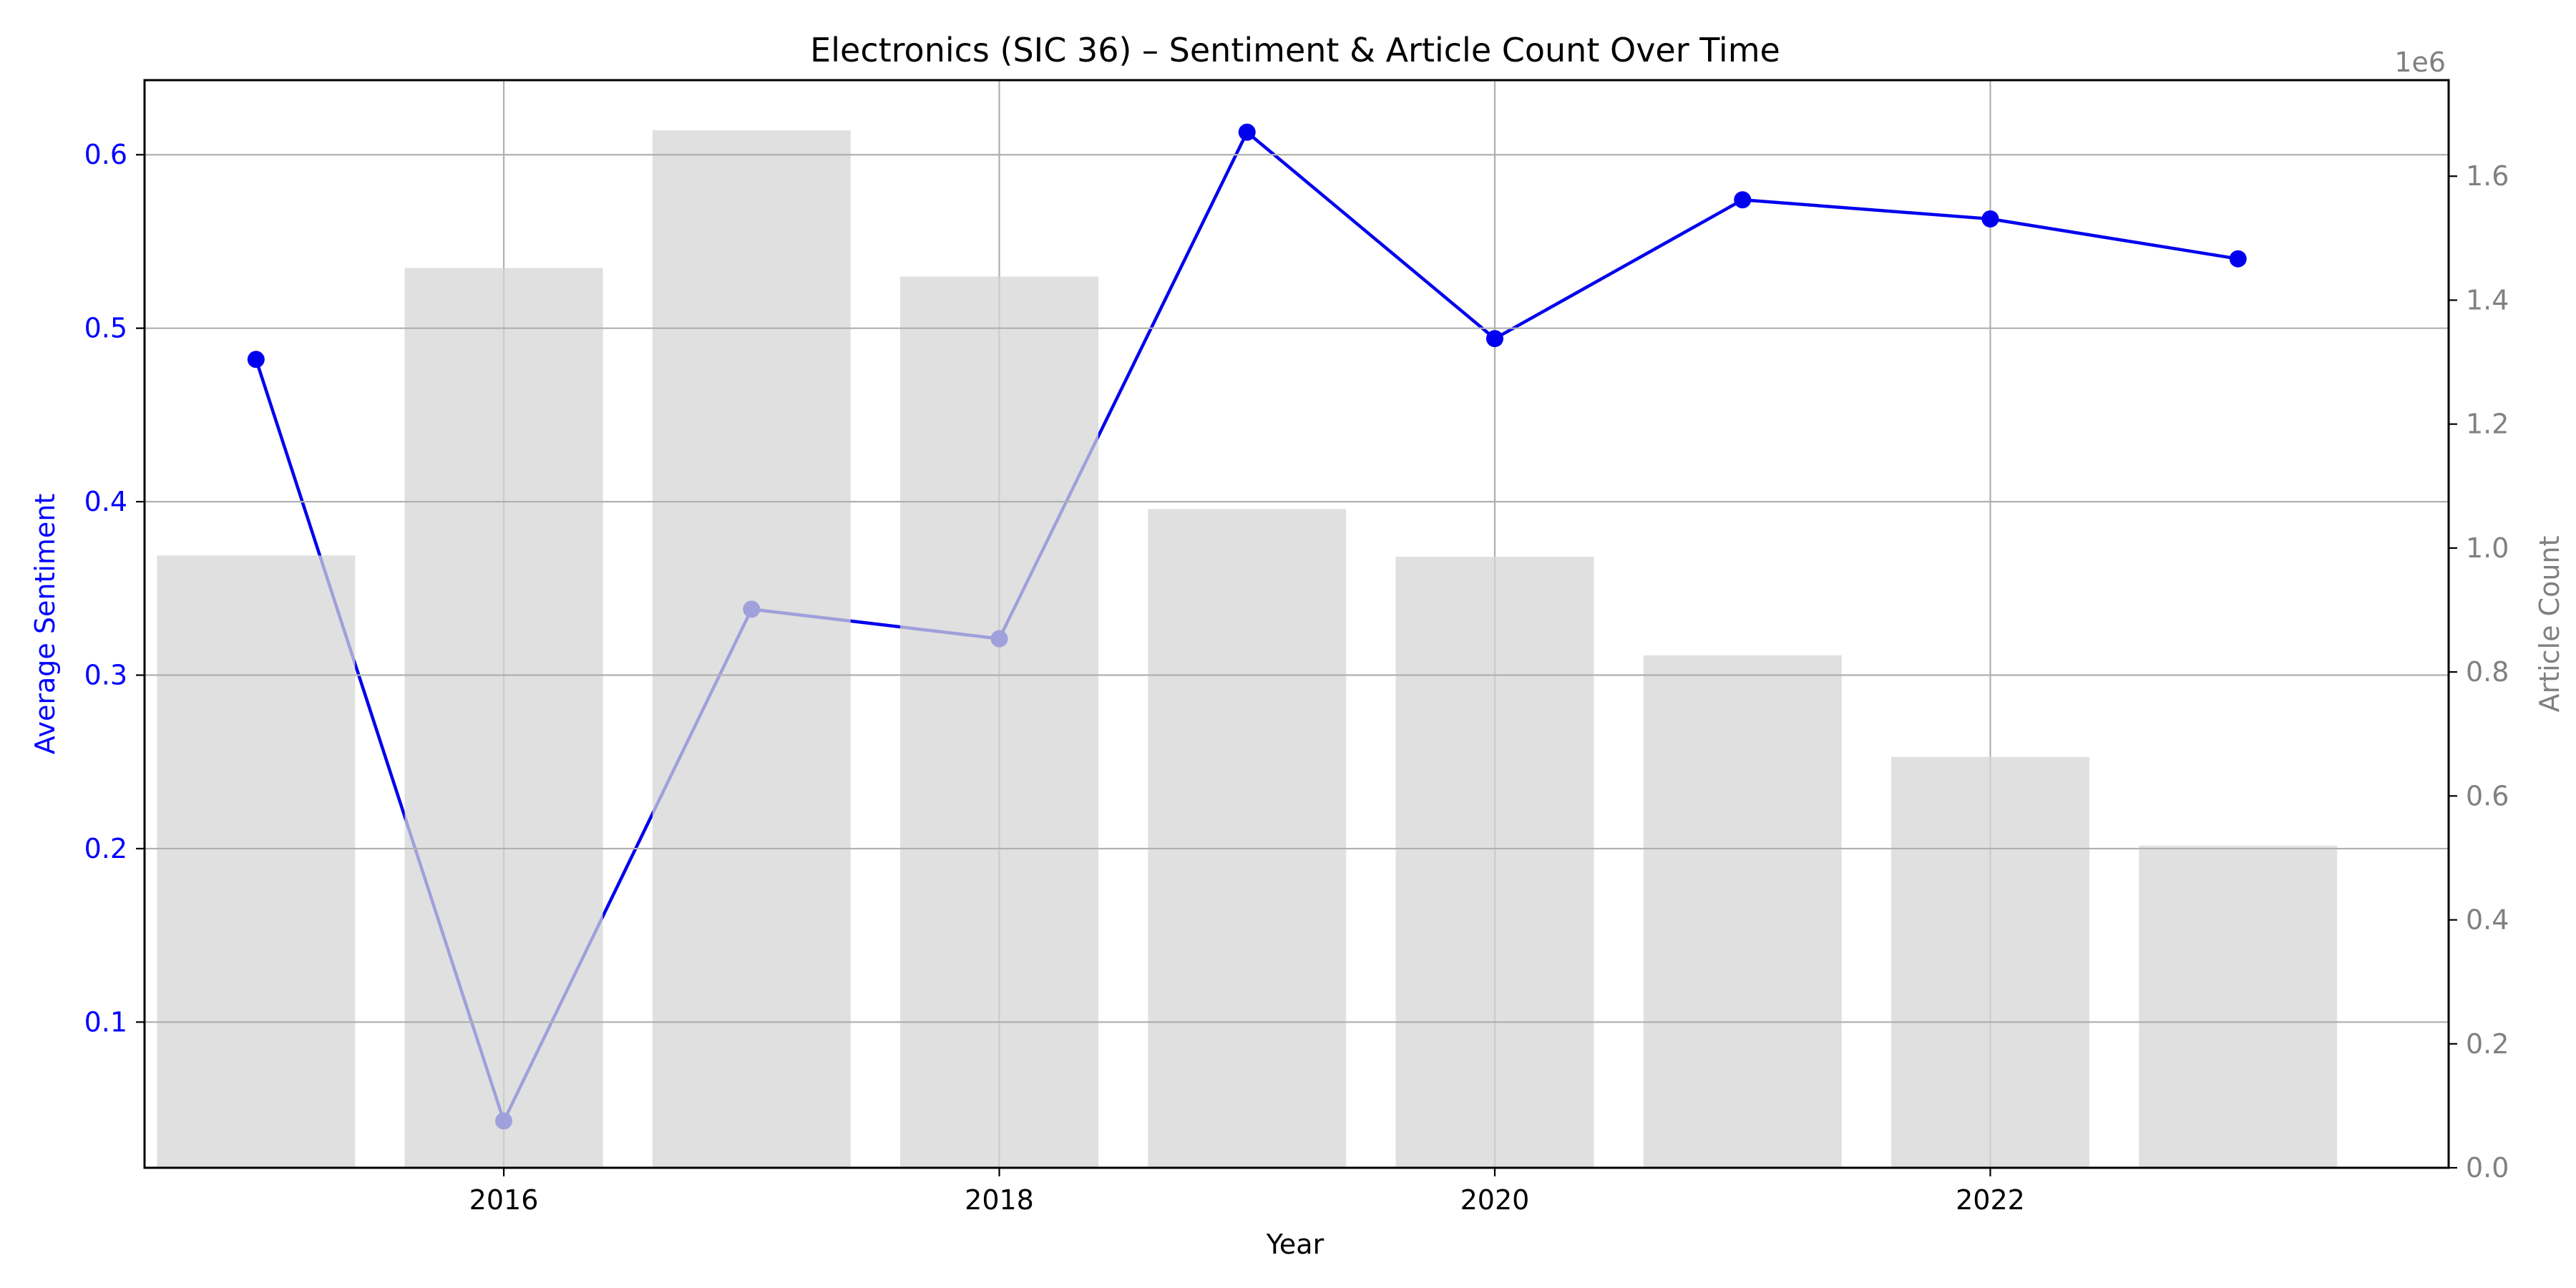 The image size is (2576, 1288). What do you see at coordinates (2238, 259) in the screenshot?
I see `sentiment-point-2023` at bounding box center [2238, 259].